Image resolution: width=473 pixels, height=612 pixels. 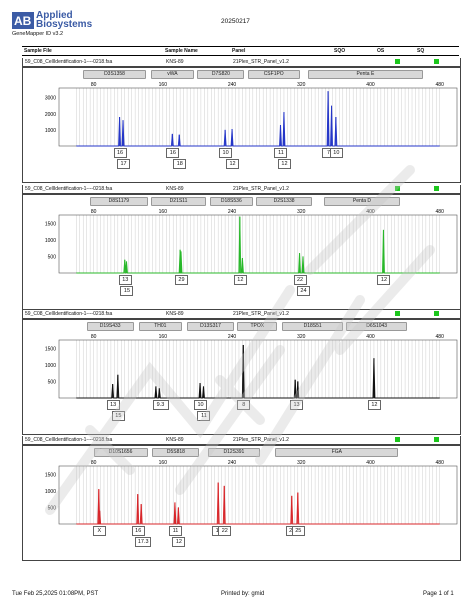 What do you see at coordinates (244, 405) in the screenshot?
I see `allele-call: 8` at bounding box center [244, 405].